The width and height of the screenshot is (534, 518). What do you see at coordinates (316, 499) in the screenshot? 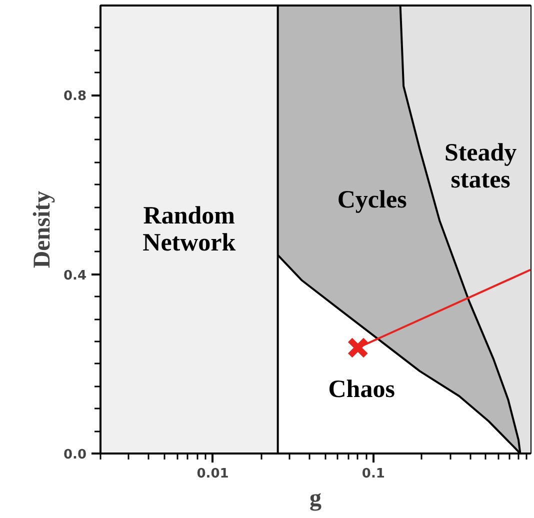
I see `x-axis-title: g` at bounding box center [316, 499].